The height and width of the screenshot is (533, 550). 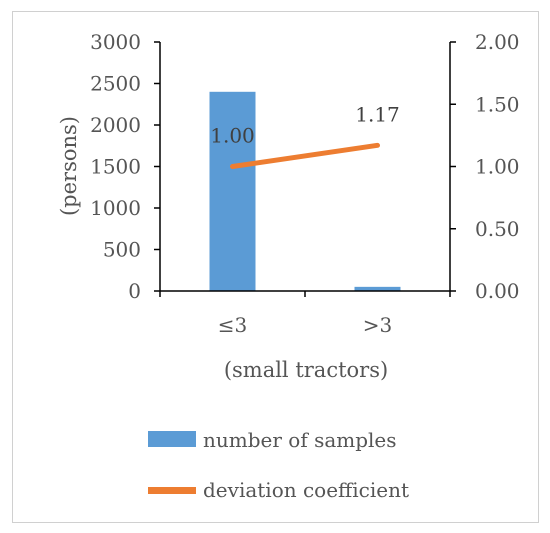 I want to click on bars, so click(x=305, y=191).